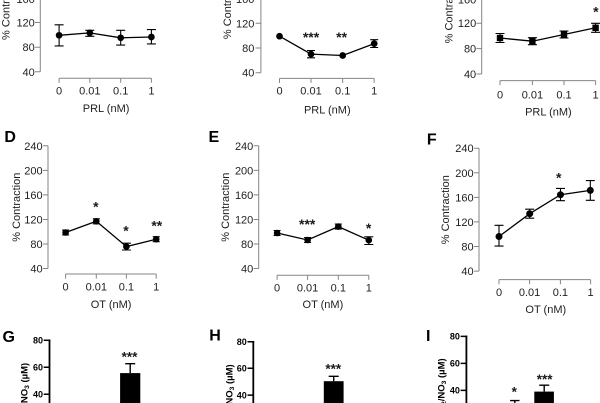  What do you see at coordinates (442, 380) in the screenshot?
I see `svg-text: NO2/NO3 (µM)` at bounding box center [442, 380].